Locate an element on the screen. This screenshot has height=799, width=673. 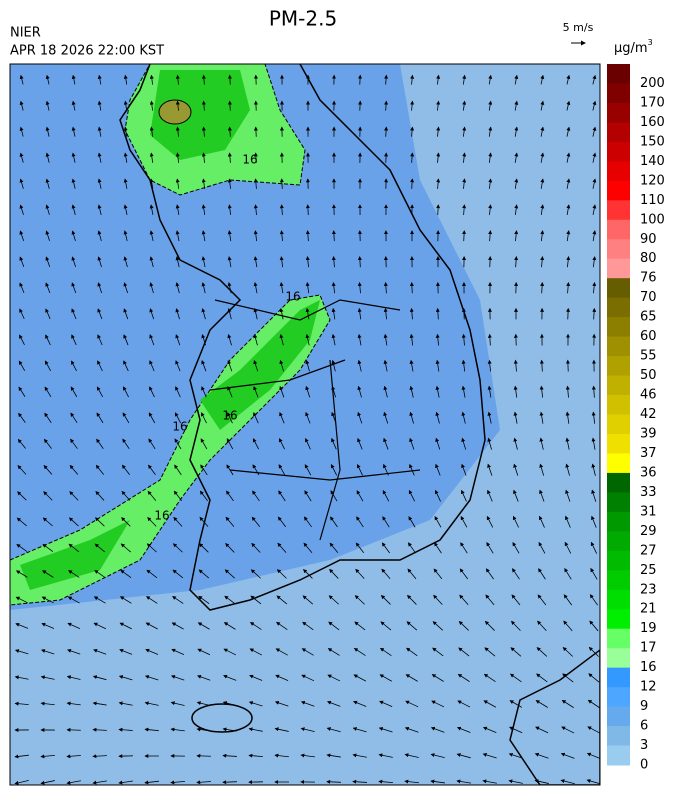
colorbar-unit: μg/m3 is located at coordinates (633, 47).